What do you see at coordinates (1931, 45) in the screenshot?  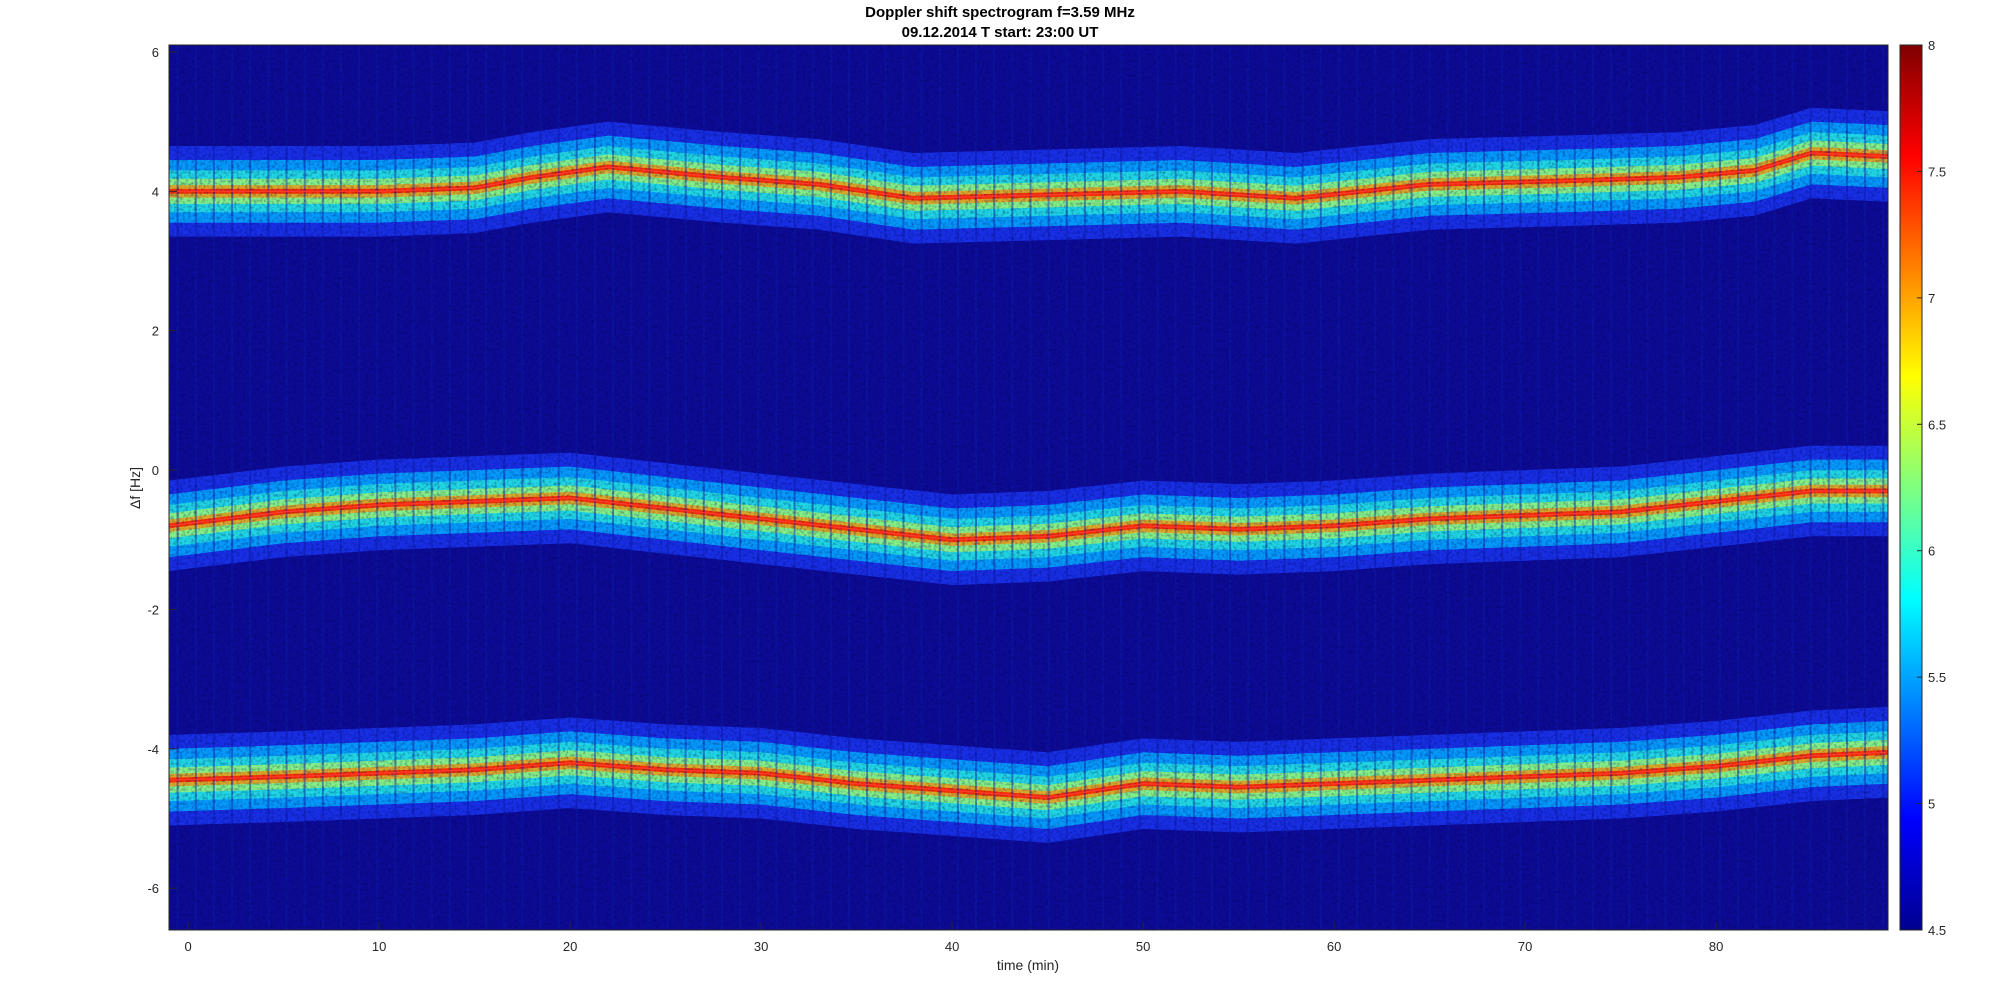 I see `colorbar-tick-label: 8` at bounding box center [1931, 45].